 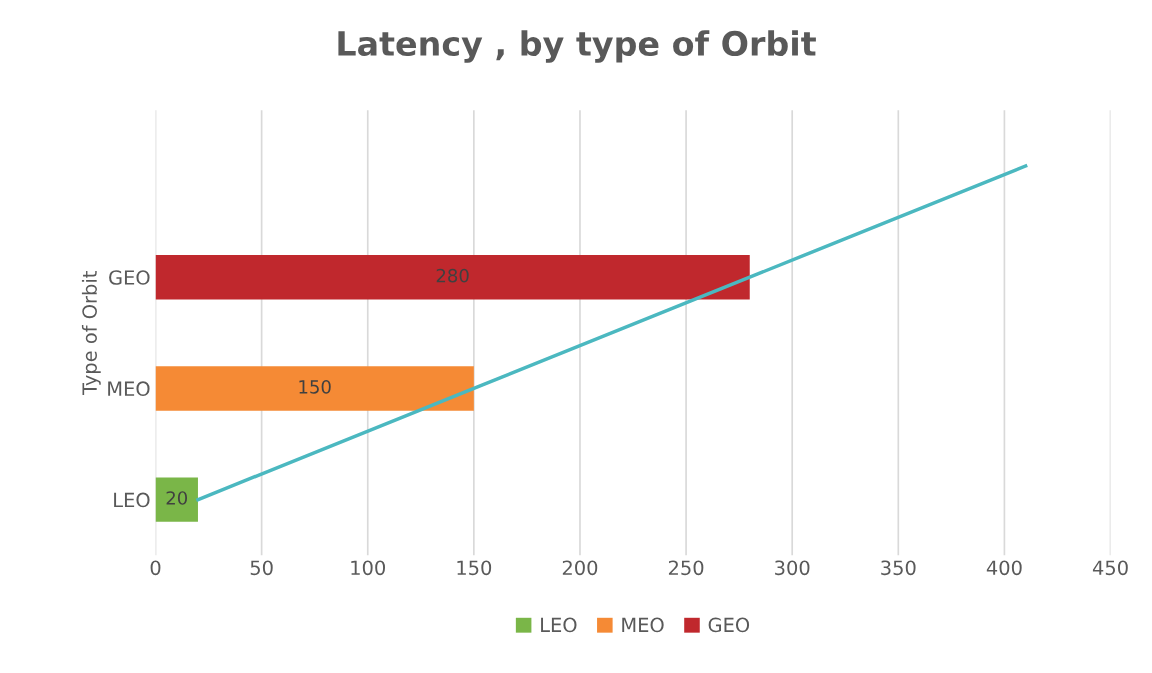 What do you see at coordinates (559, 625) in the screenshot?
I see `legend-label: LEO` at bounding box center [559, 625].